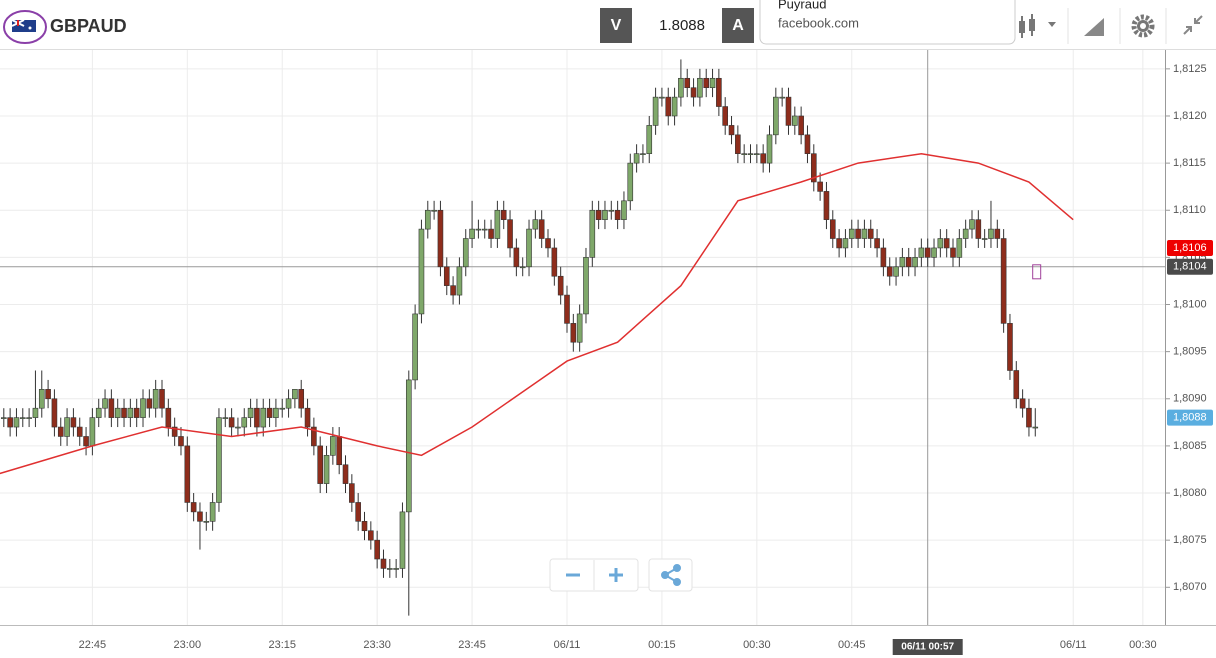 The height and width of the screenshot is (658, 1216). I want to click on price-tag-label: 1,8104, so click(1190, 267).